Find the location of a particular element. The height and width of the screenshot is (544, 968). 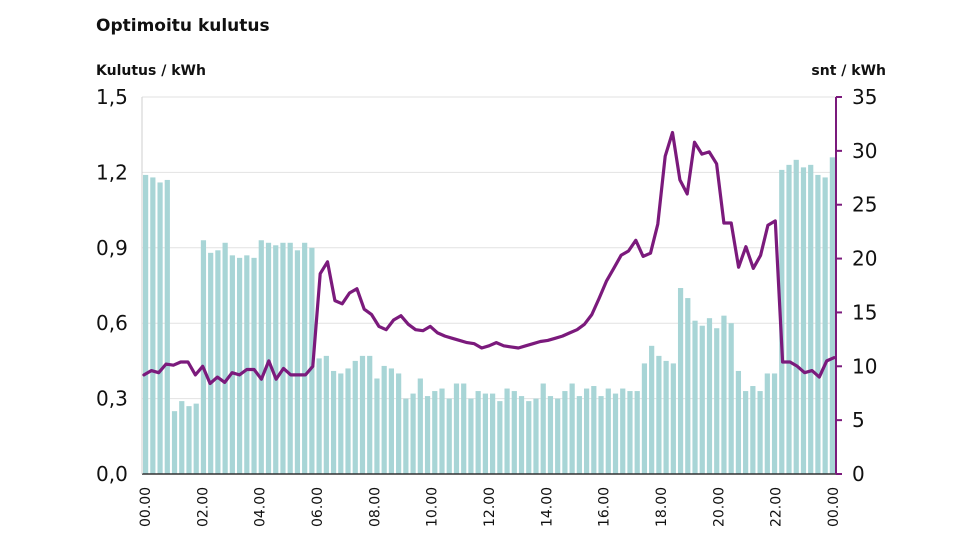

left-axis-ticks: 0,0 0,3 0,6 0,9 1,2 1,5 is located at coordinates (112, 285).